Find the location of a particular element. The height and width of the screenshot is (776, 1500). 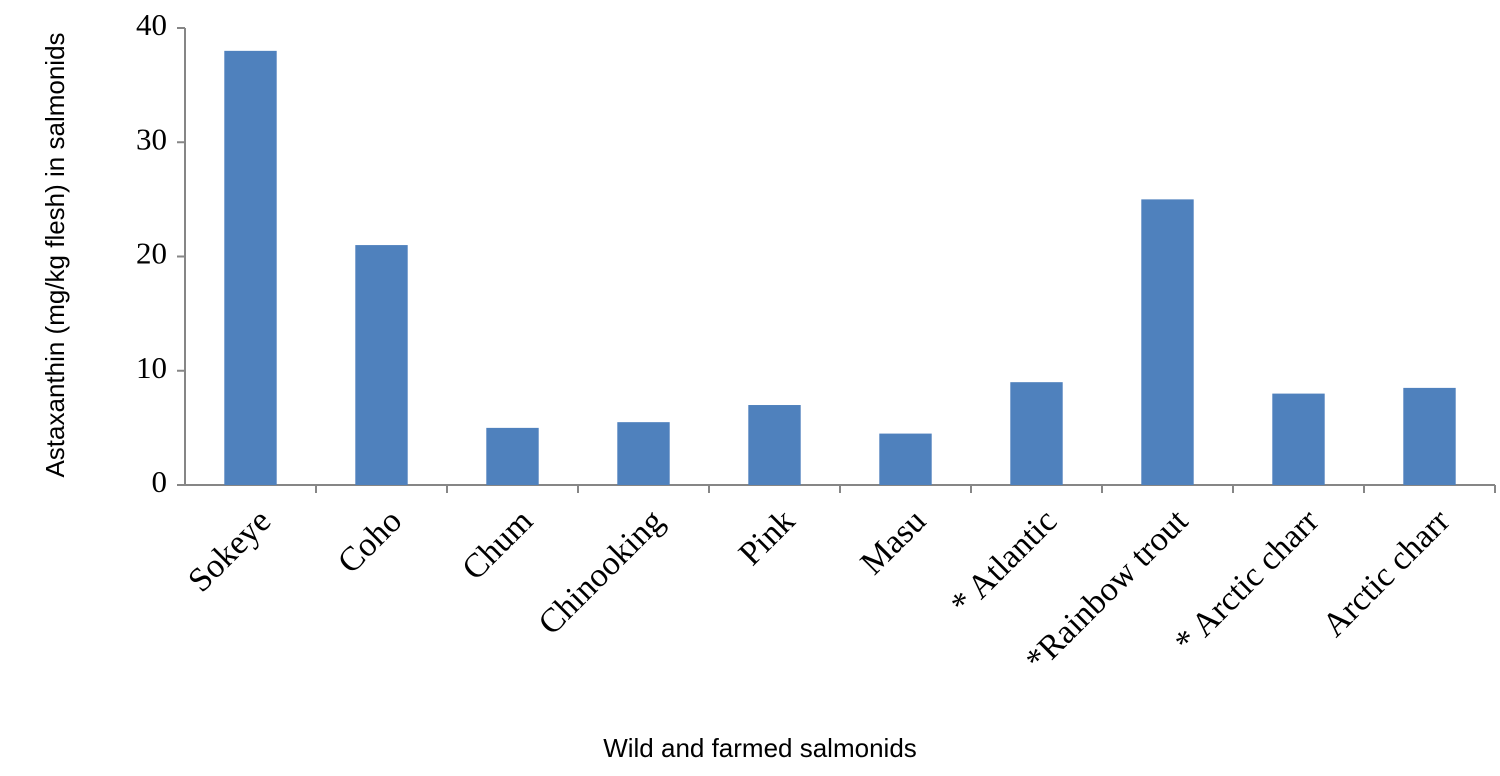

y-tick-label: 0 is located at coordinates (160, 481).